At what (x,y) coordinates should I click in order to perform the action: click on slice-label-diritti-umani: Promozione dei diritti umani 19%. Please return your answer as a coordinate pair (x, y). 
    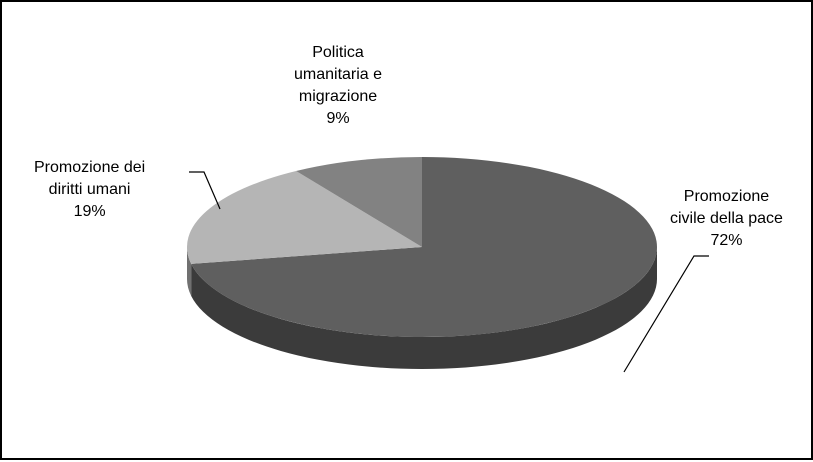
    Looking at the image, I should click on (89, 190).